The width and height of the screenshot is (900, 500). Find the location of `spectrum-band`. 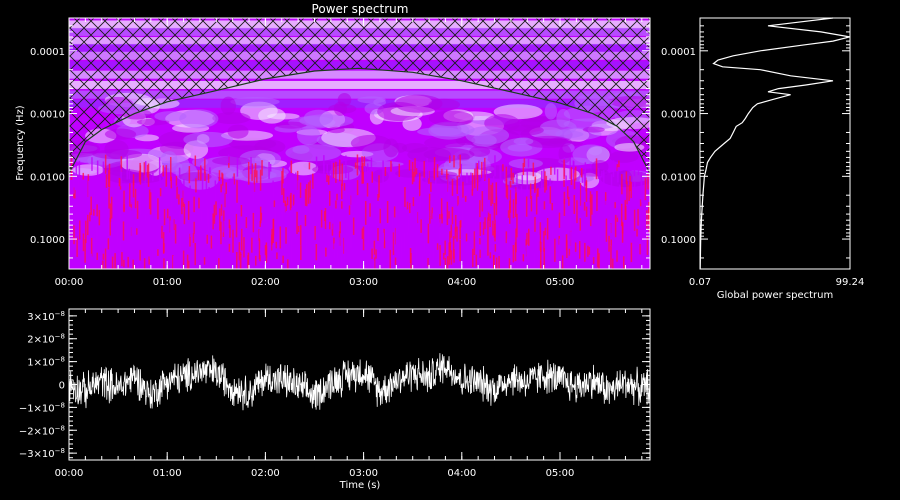

spectrum-band is located at coordinates (359, 74).